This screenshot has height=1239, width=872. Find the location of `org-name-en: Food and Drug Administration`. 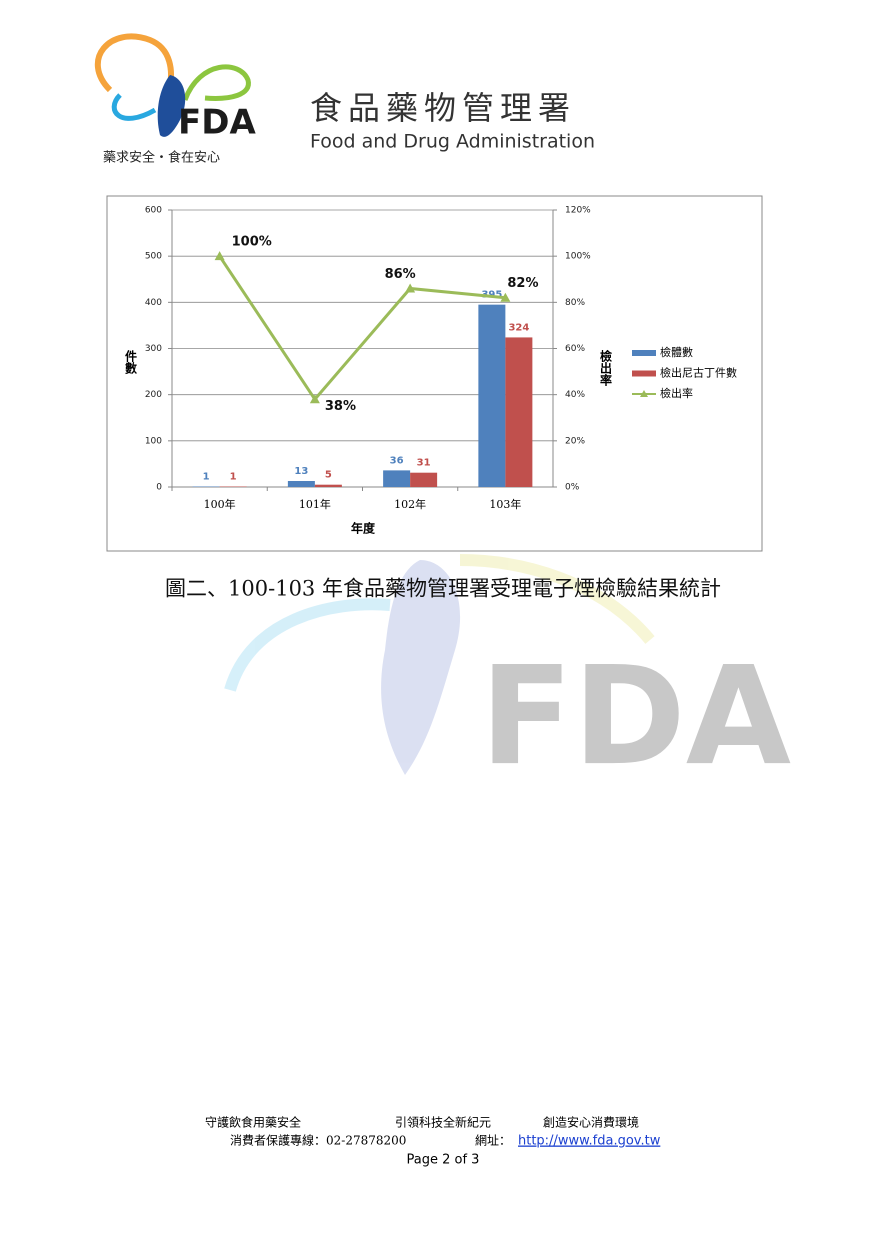

org-name-en: Food and Drug Administration is located at coordinates (452, 142).